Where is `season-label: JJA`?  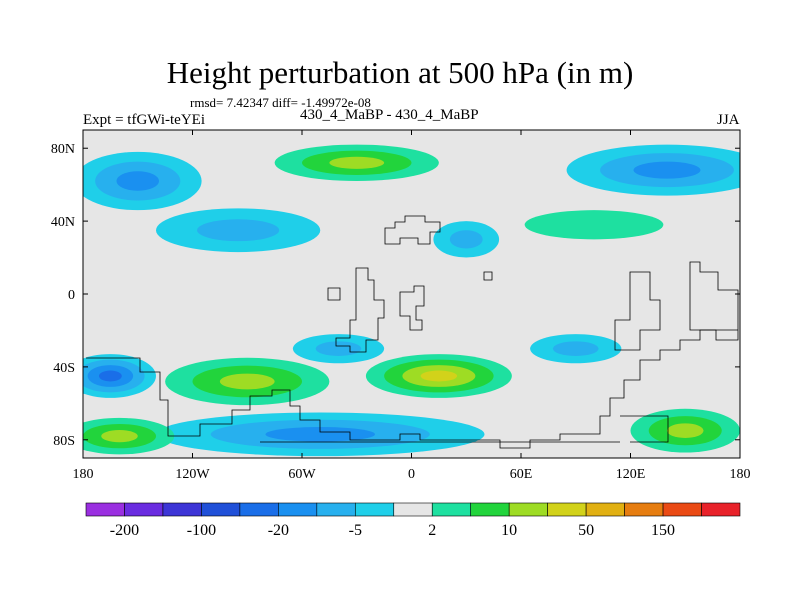 season-label: JJA is located at coordinates (728, 120).